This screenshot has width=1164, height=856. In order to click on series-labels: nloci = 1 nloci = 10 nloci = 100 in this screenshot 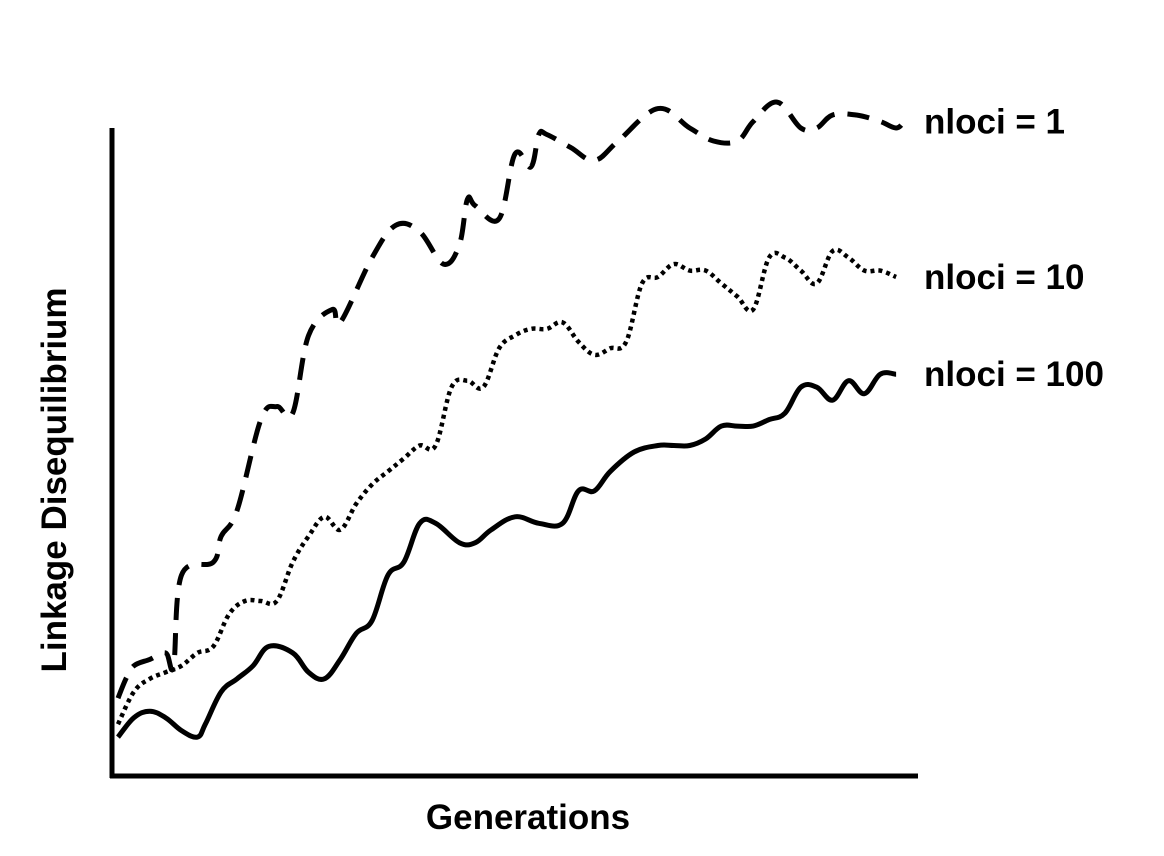, I will do `click(1014, 249)`.